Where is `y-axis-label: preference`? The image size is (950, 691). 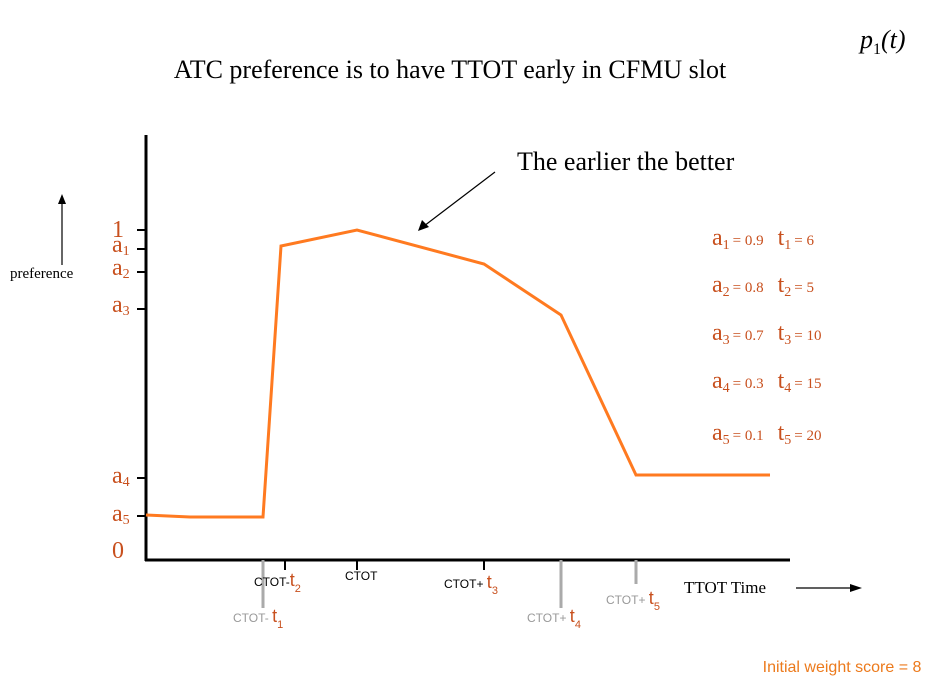 y-axis-label: preference is located at coordinates (42, 274).